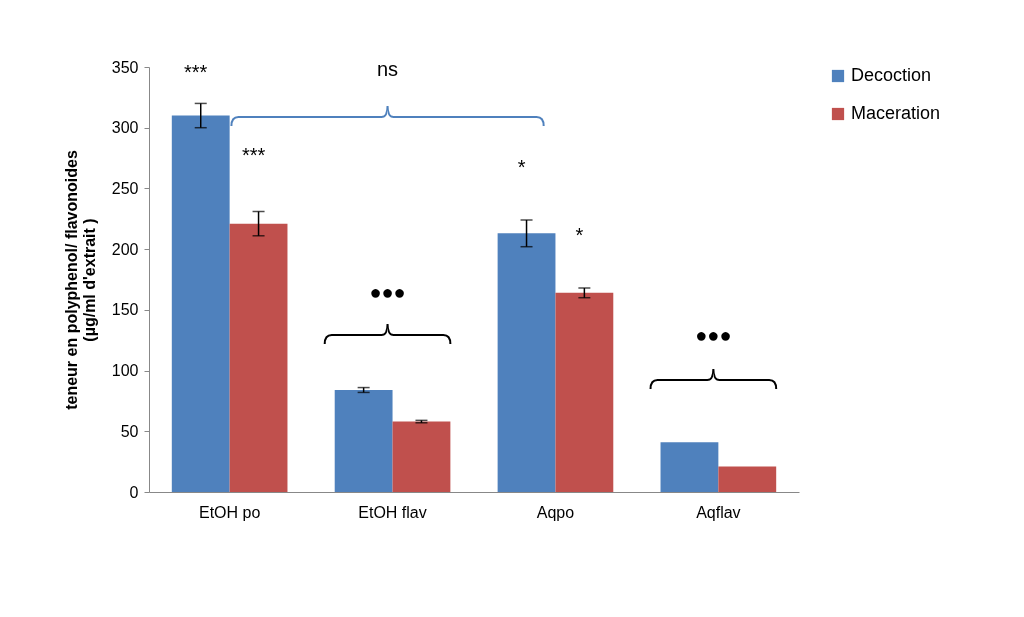 This screenshot has height=617, width=1024. What do you see at coordinates (125, 128) in the screenshot?
I see `y-tick-label: 300` at bounding box center [125, 128].